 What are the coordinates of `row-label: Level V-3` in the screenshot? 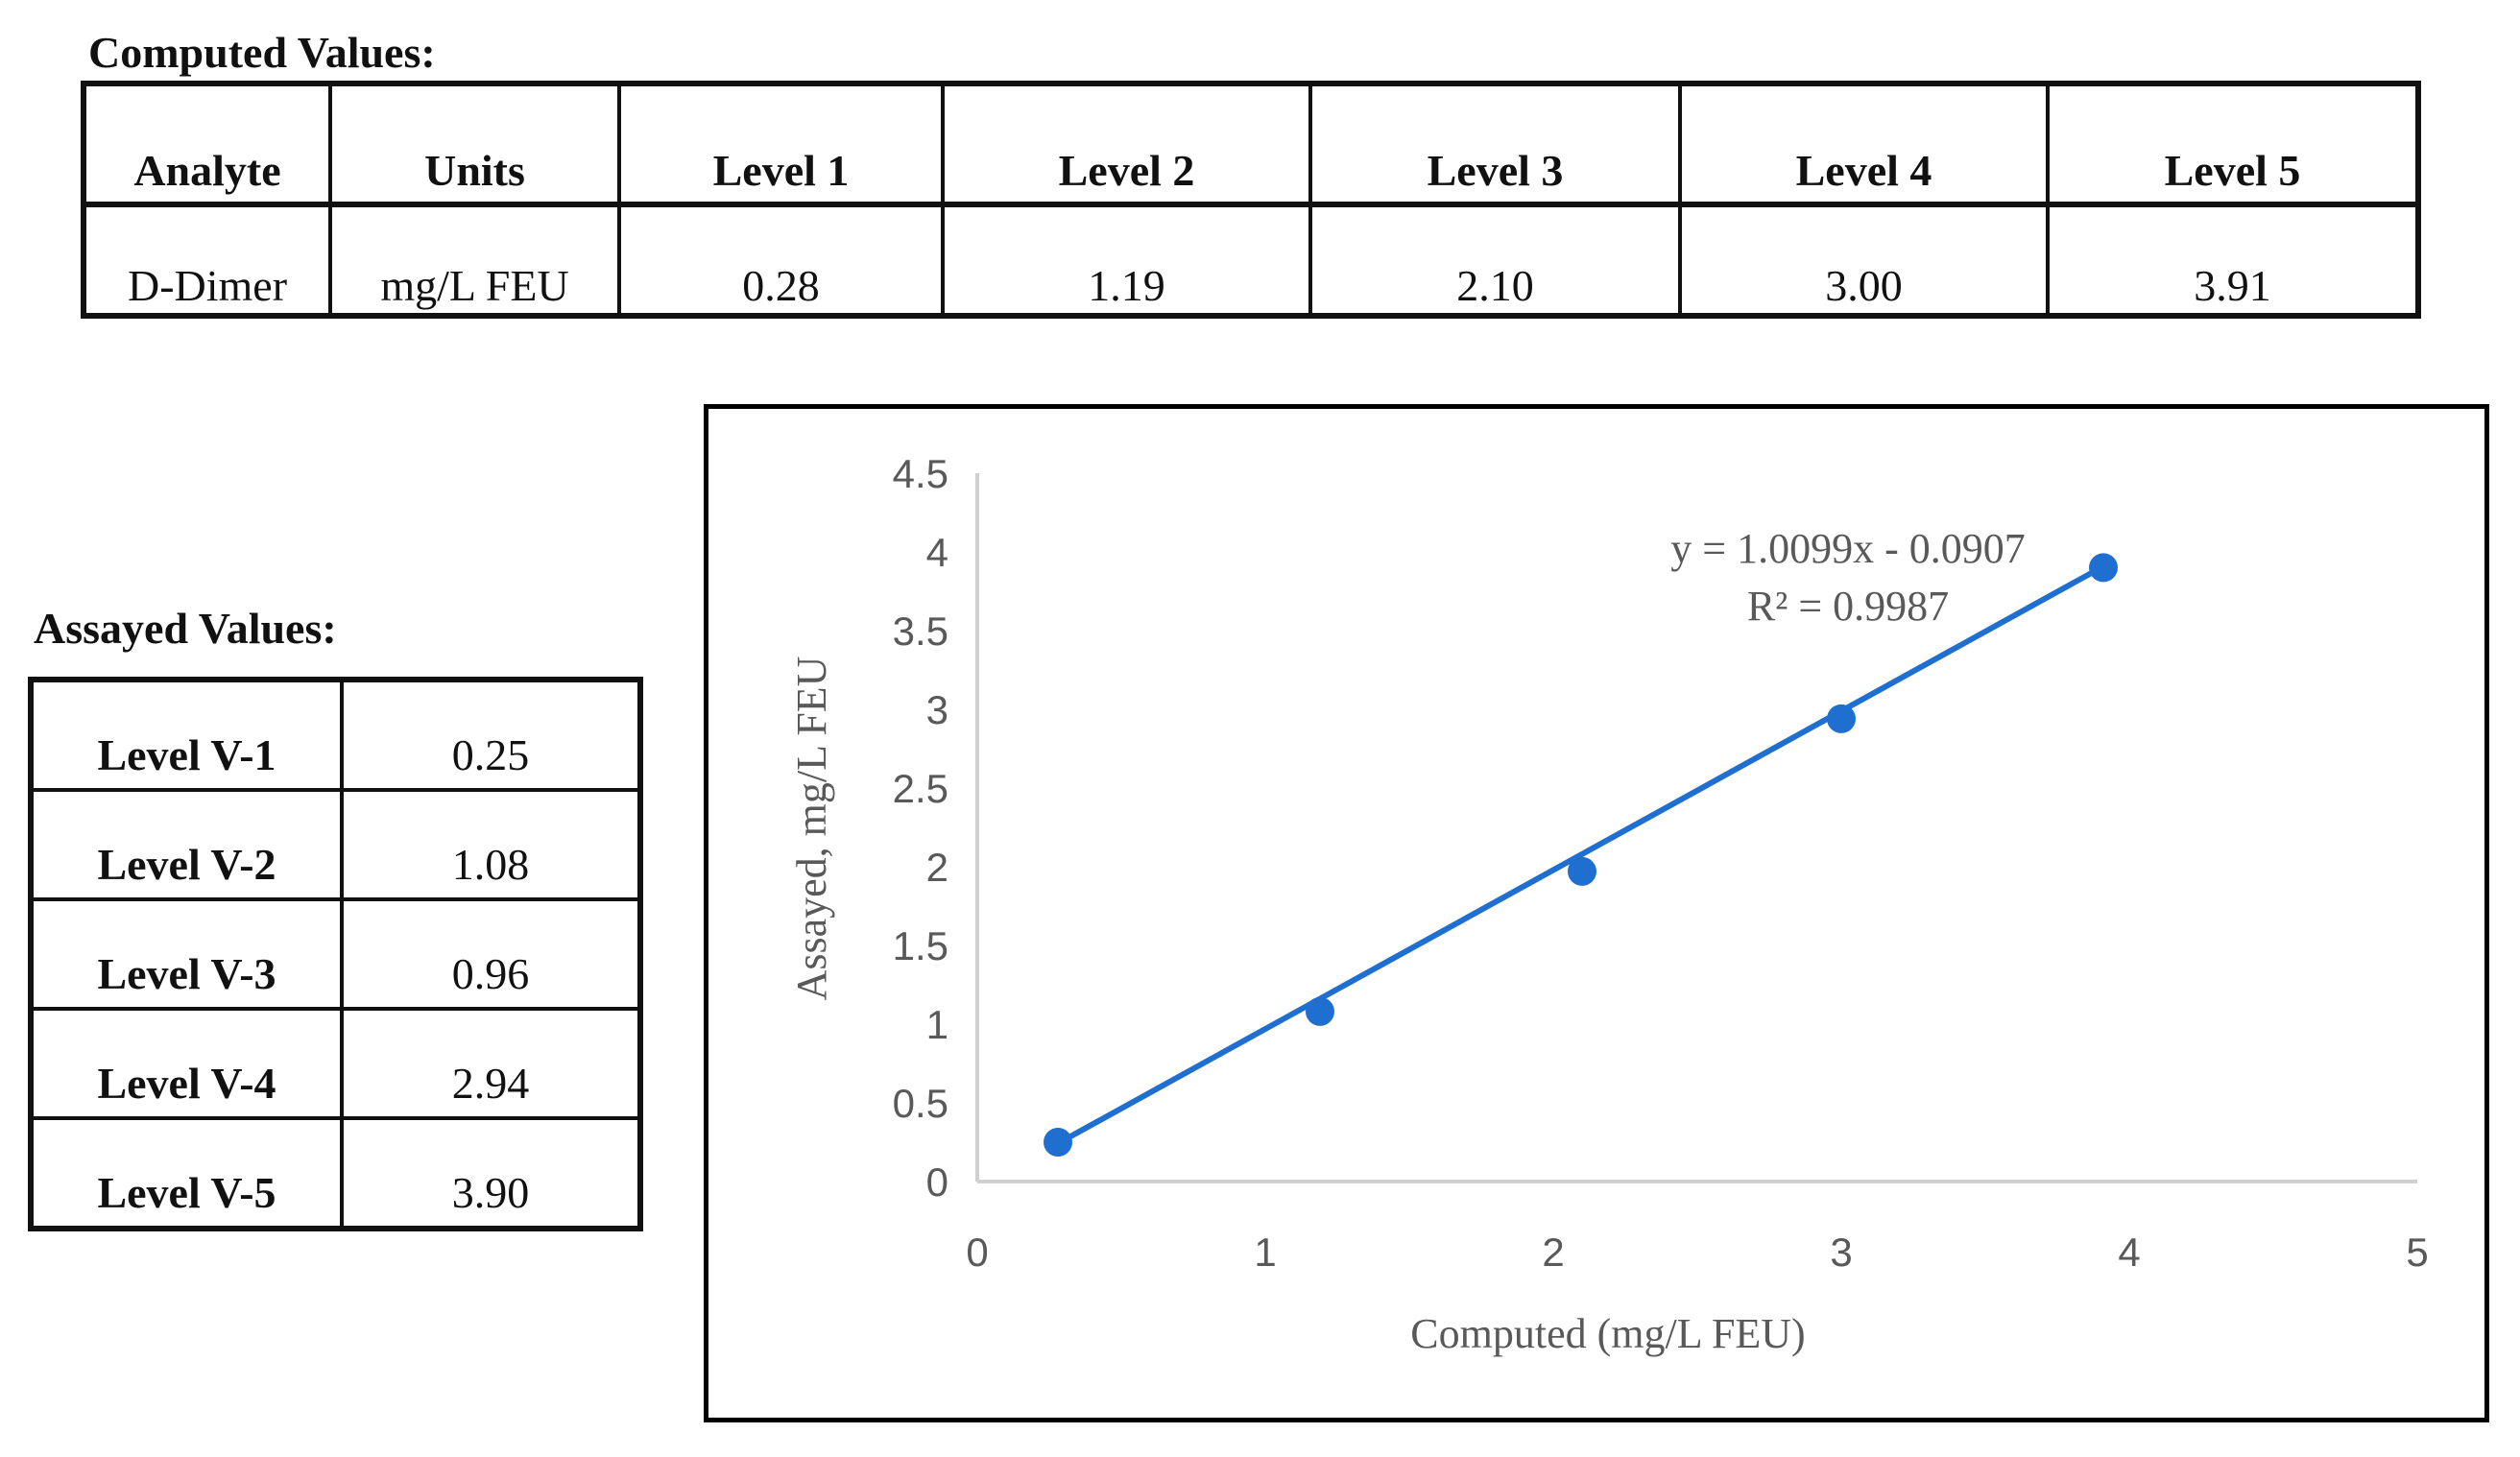 It's located at (186, 954).